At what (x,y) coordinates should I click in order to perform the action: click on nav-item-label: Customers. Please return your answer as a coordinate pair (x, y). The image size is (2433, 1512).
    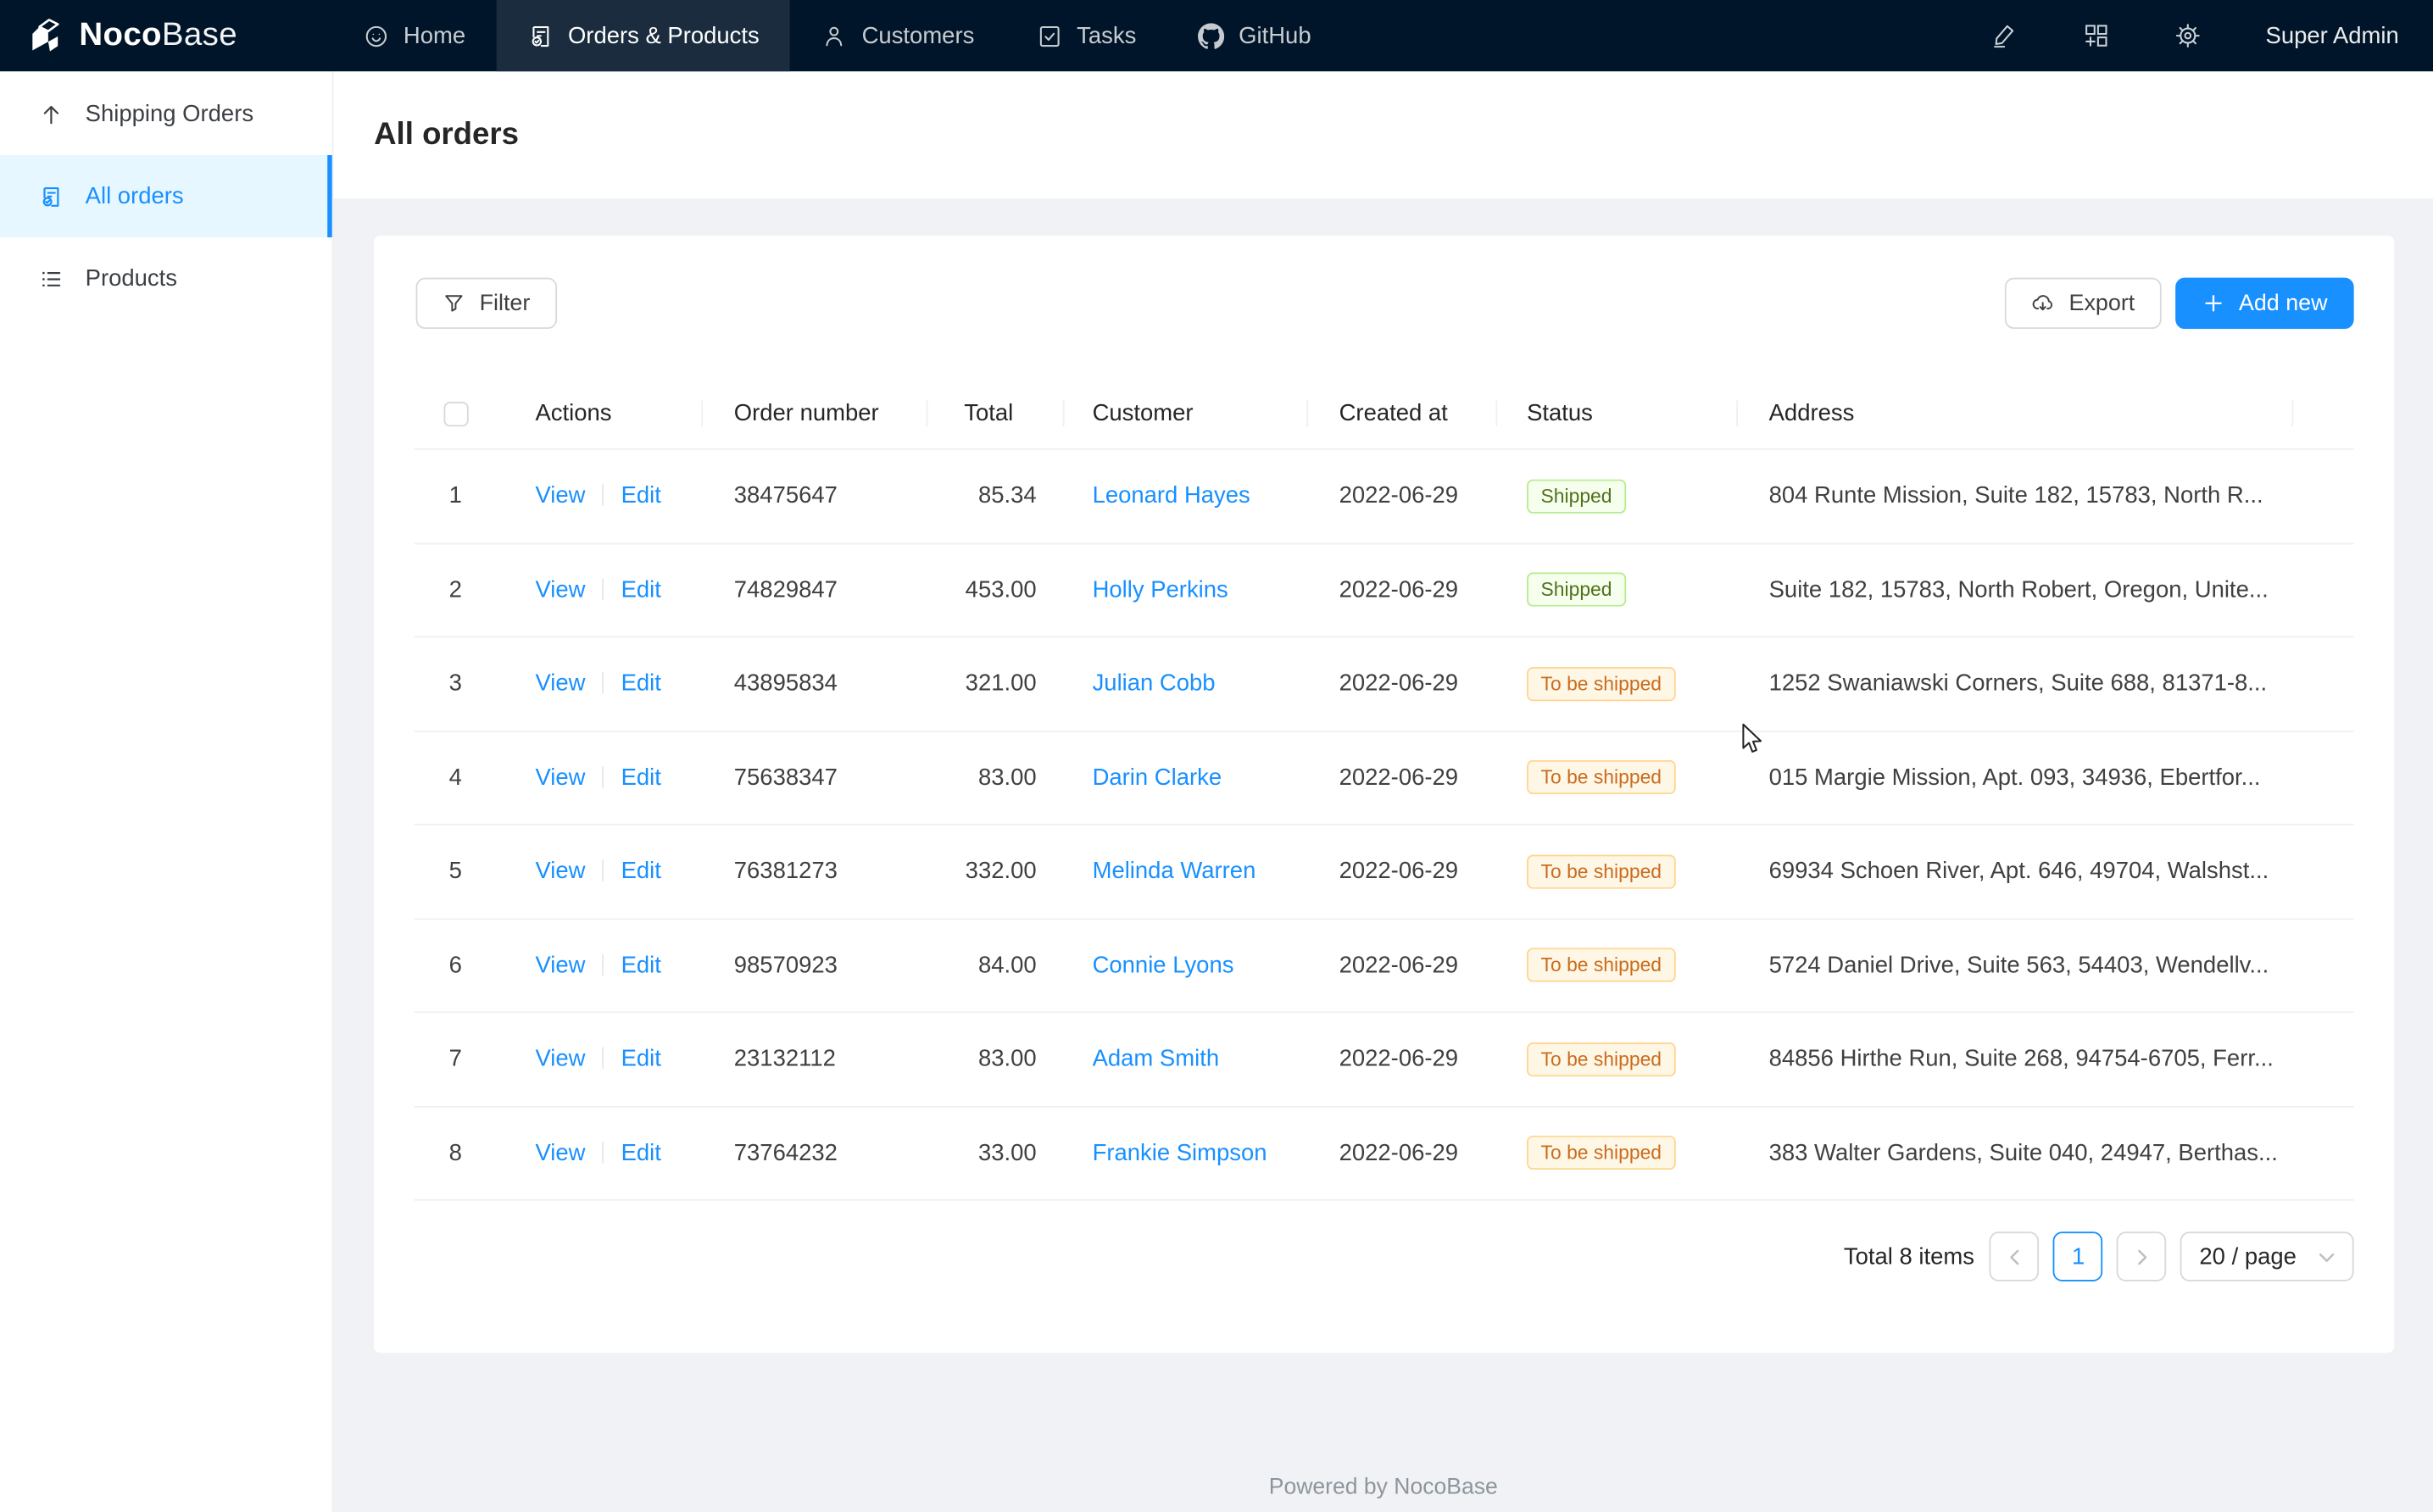
    Looking at the image, I should click on (918, 36).